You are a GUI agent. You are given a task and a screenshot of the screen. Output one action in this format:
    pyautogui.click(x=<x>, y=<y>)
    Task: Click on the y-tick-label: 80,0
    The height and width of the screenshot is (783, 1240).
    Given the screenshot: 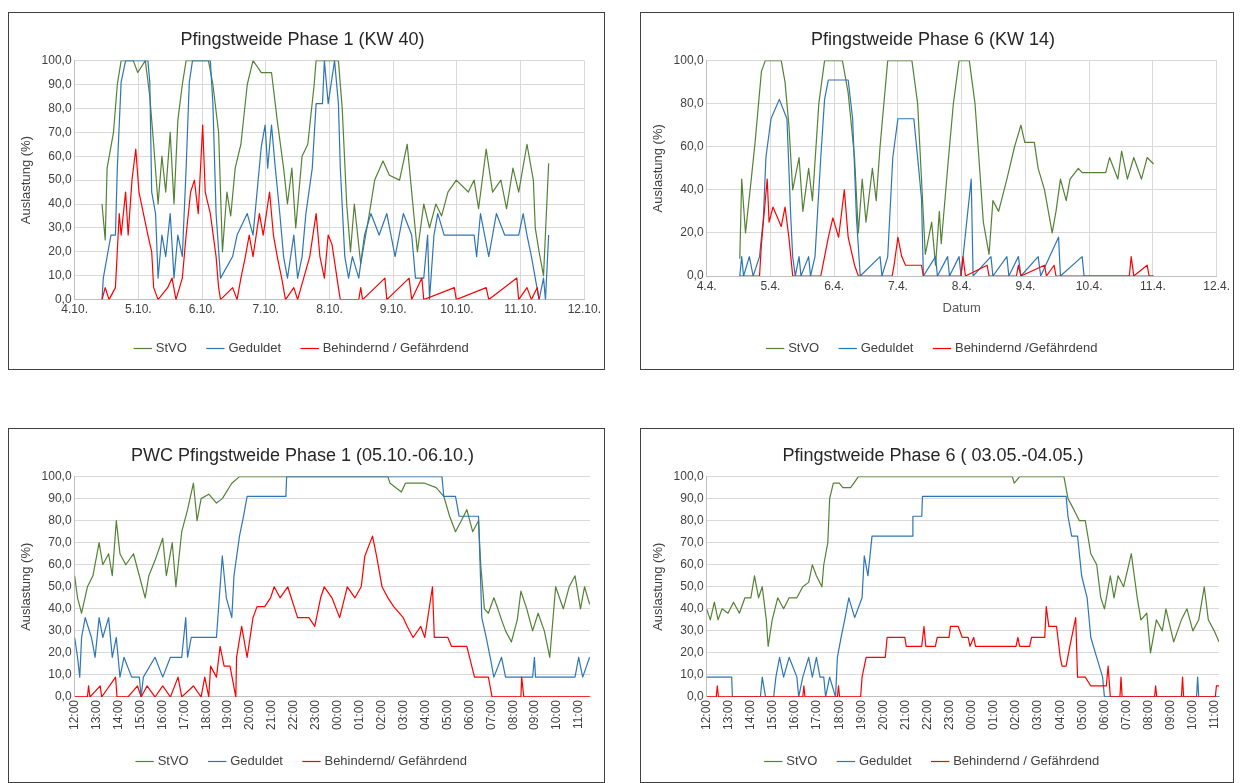 What is the action you would take?
    pyautogui.click(x=60, y=519)
    